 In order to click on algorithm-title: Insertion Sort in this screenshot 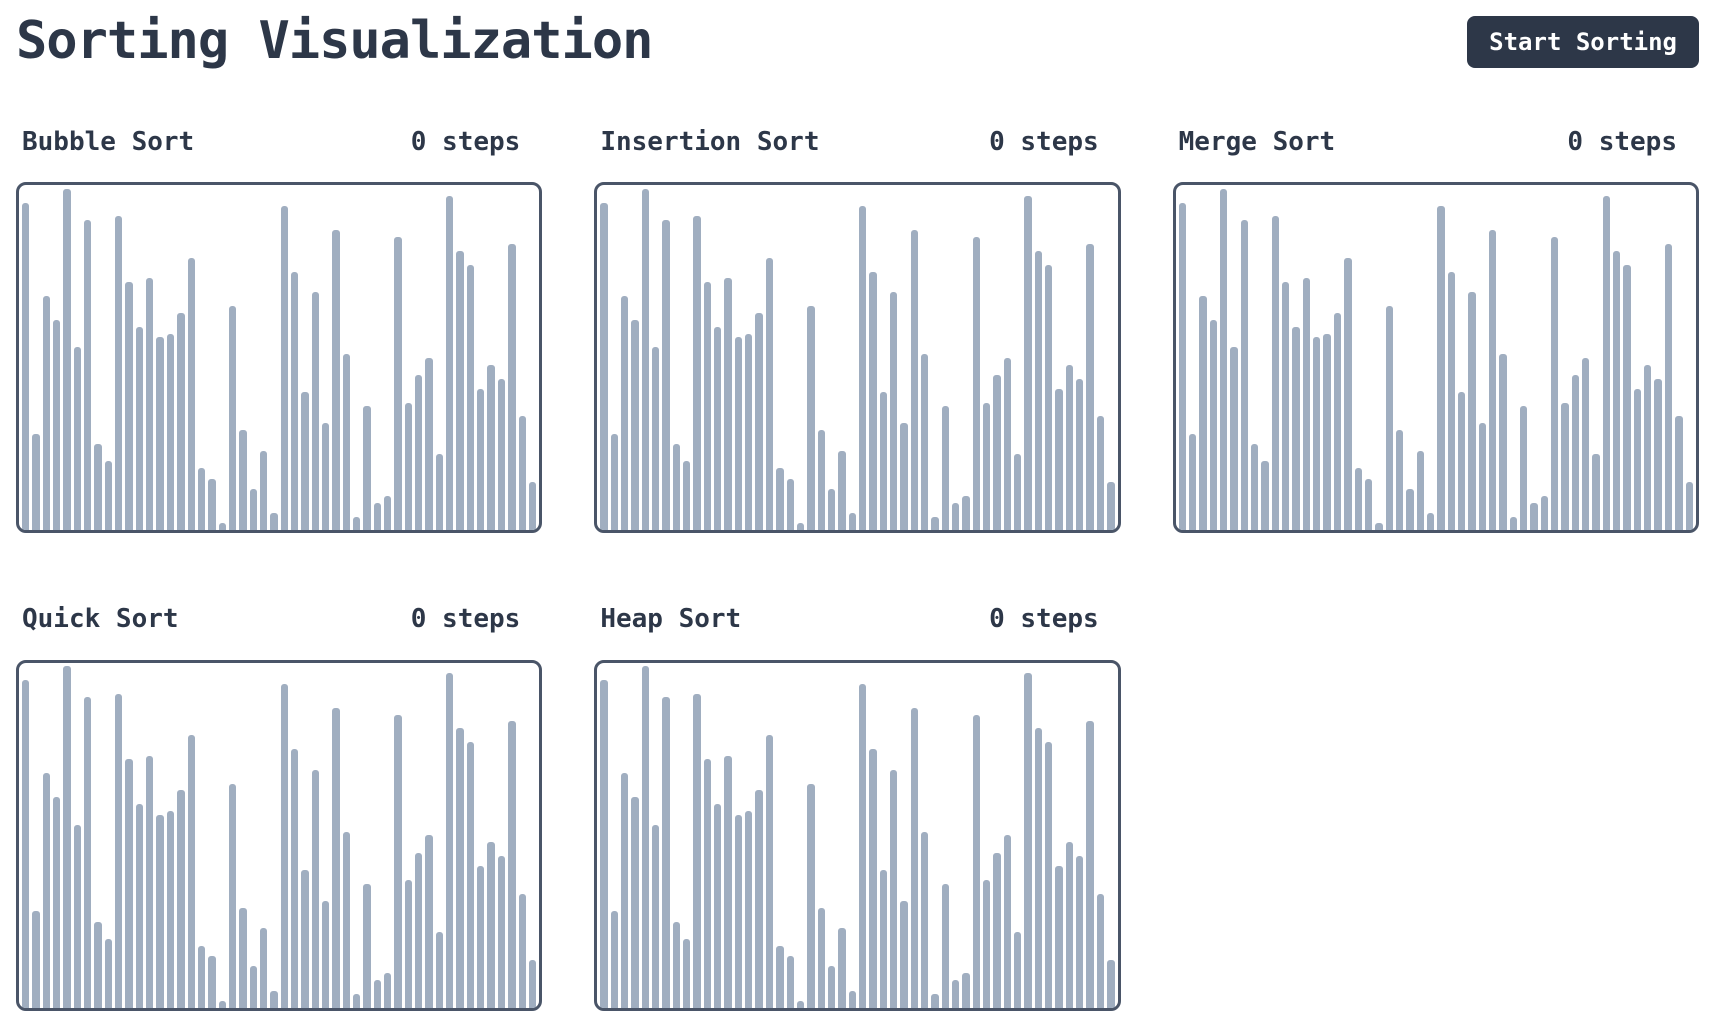, I will do `click(710, 141)`.